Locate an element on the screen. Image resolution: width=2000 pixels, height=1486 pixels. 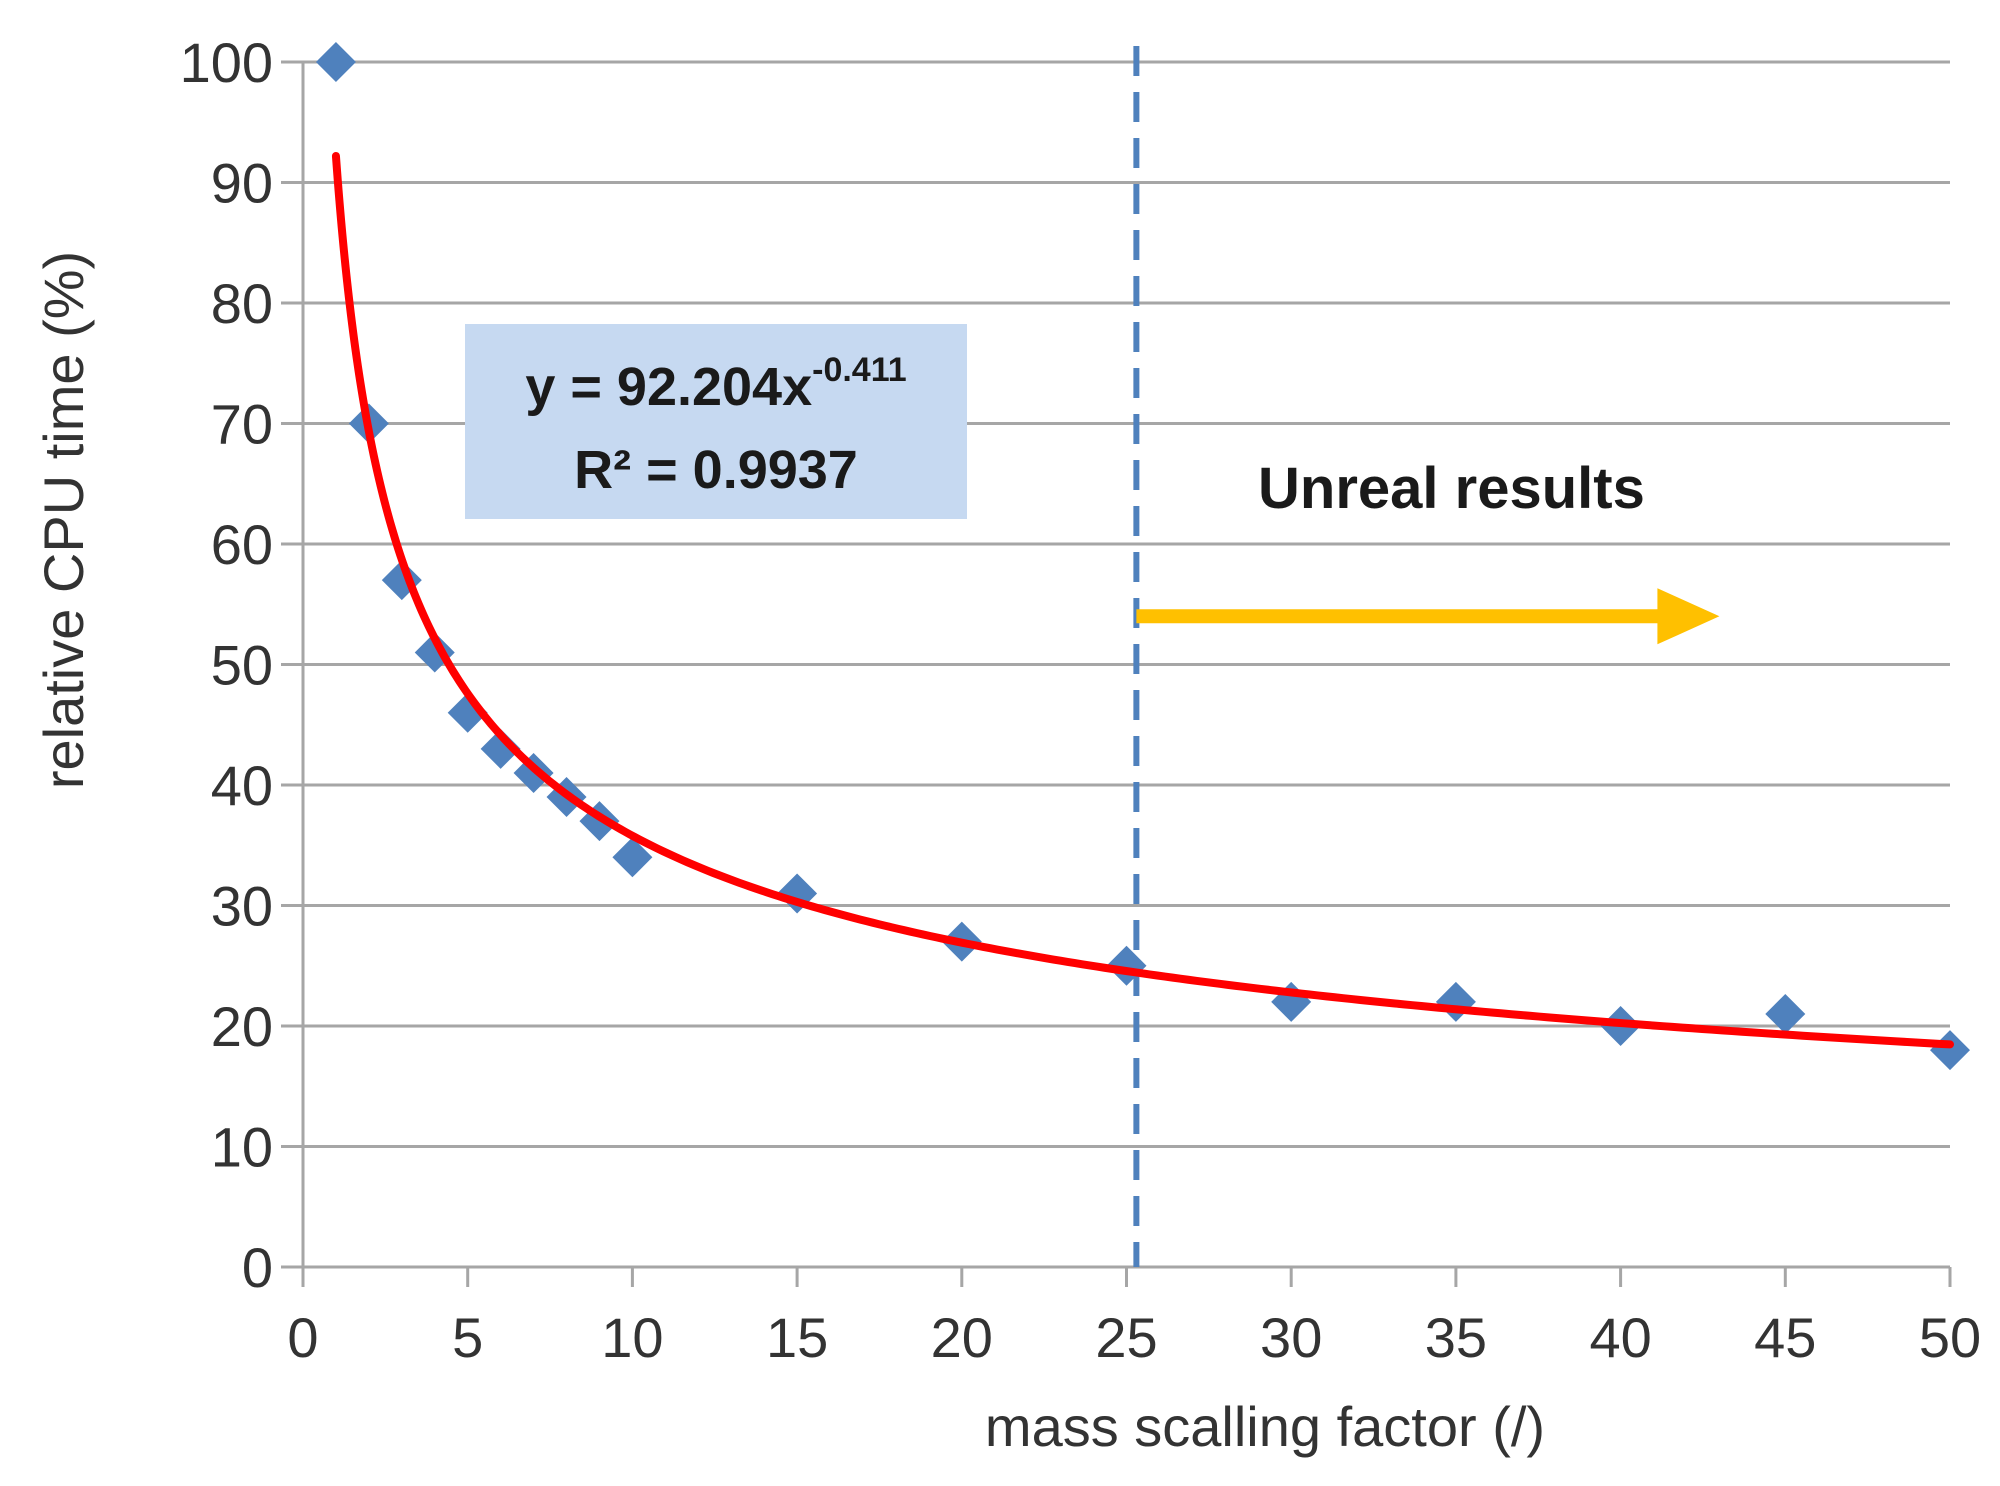
x-tick-label-10: 10 is located at coordinates (632, 1337).